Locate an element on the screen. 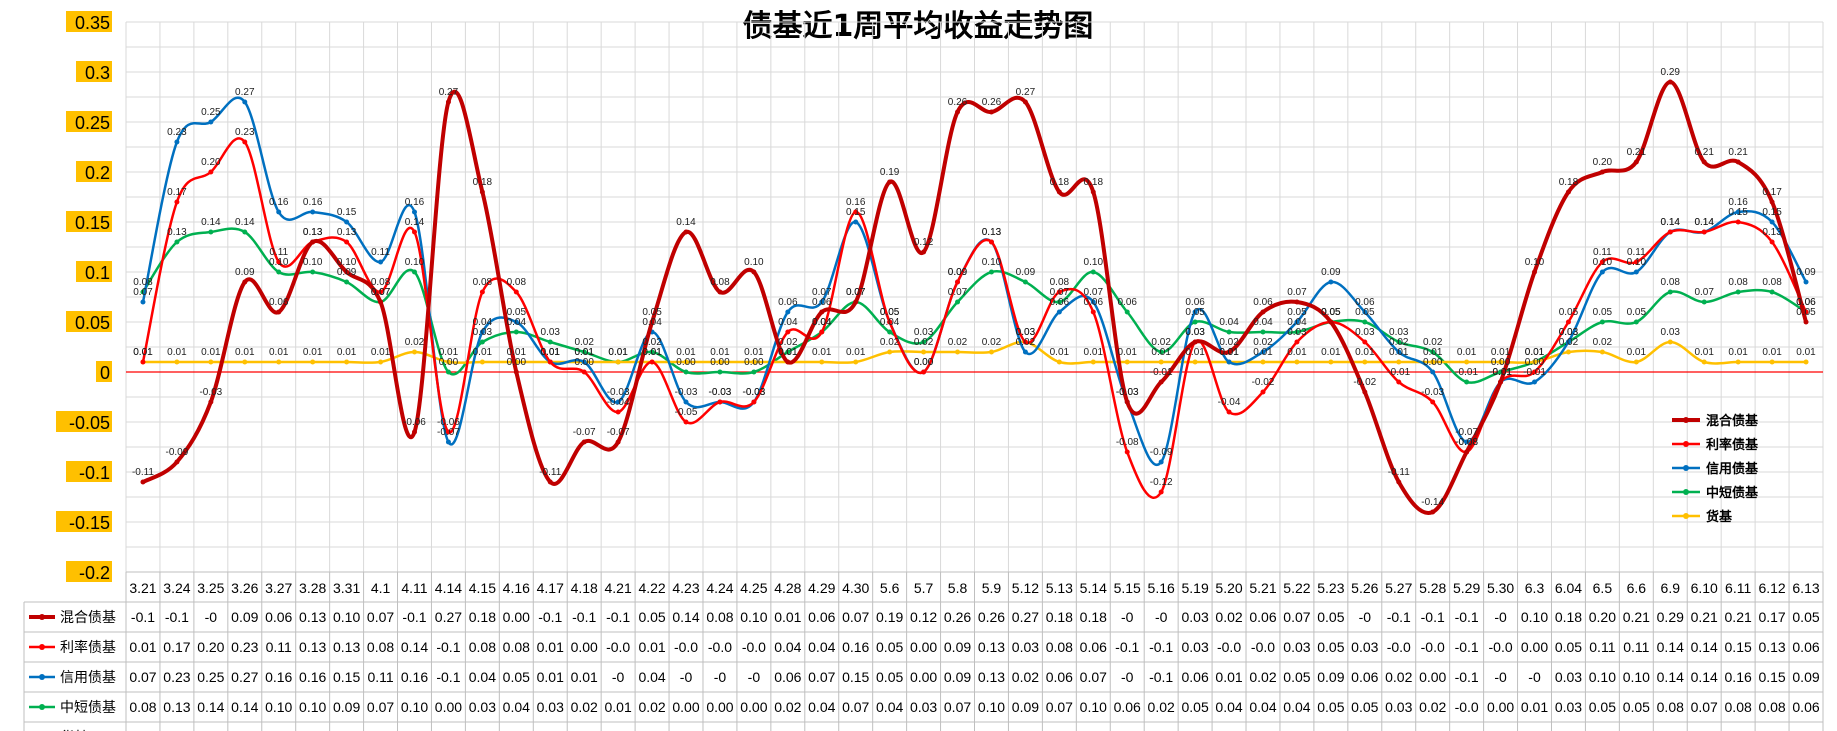  x-tick-label: 6.11 is located at coordinates (1738, 588).